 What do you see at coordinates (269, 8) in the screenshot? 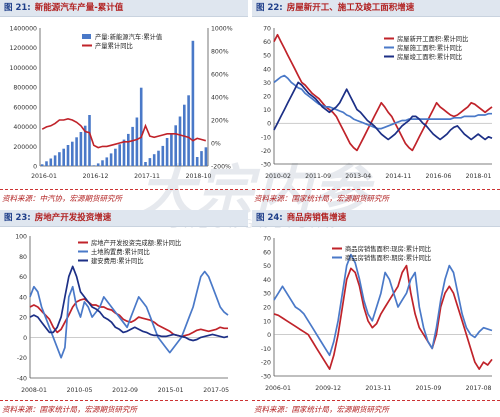
I see `figure-number: 图 22:` at bounding box center [269, 8].